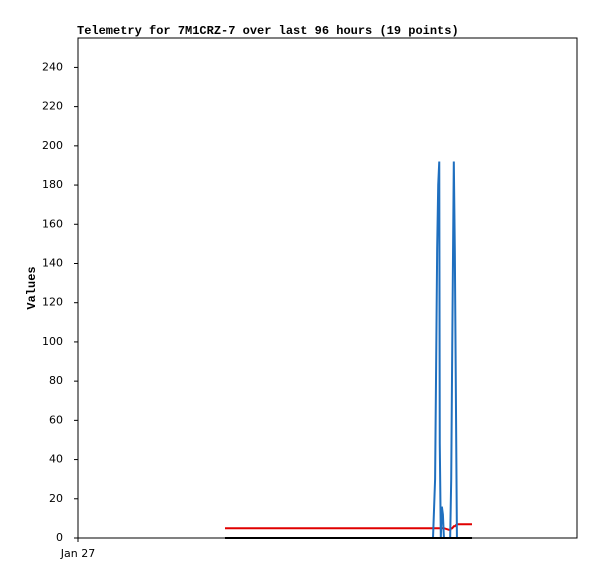 This screenshot has height=579, width=597. Describe the element at coordinates (52, 145) in the screenshot. I see `y-tick-label: 200` at that location.